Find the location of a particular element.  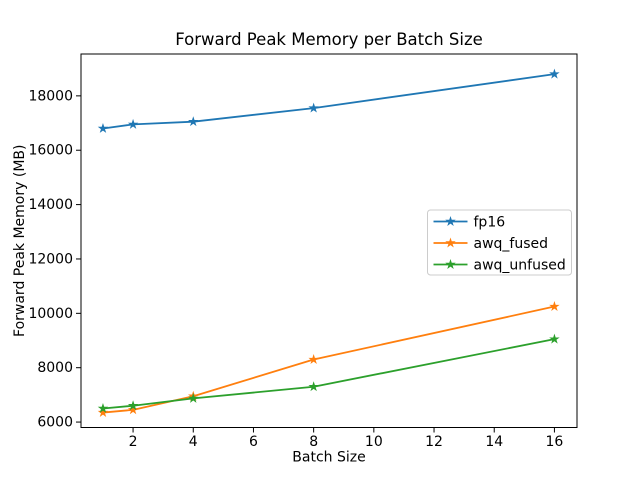

series-markers-awq_unfused is located at coordinates (328, 373).